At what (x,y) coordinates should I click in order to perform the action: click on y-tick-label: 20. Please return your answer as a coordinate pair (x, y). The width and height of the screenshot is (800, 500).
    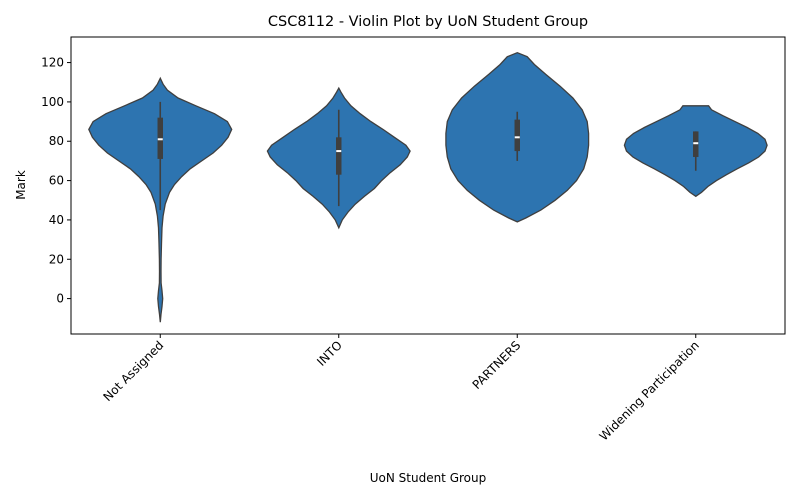
    Looking at the image, I should click on (56, 259).